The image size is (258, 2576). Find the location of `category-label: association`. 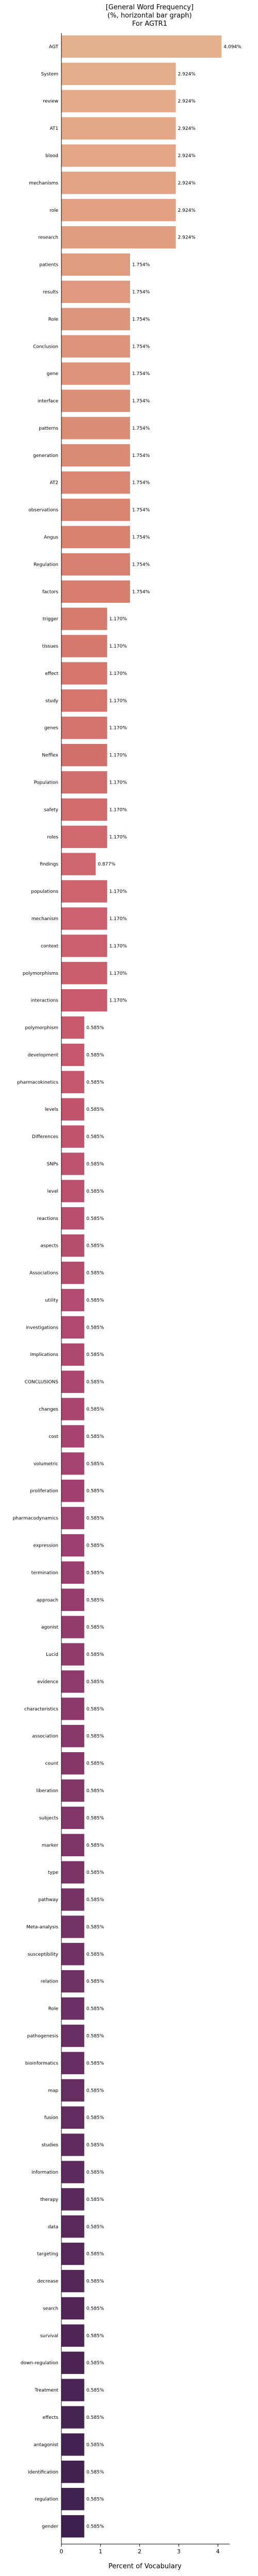

category-label: association is located at coordinates (45, 1736).